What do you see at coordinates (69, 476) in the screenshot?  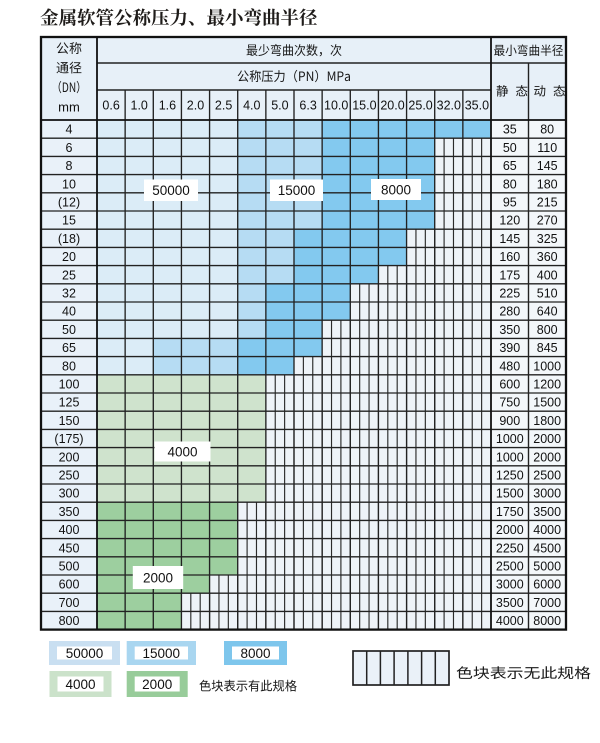 I see `svg-text: 250` at bounding box center [69, 476].